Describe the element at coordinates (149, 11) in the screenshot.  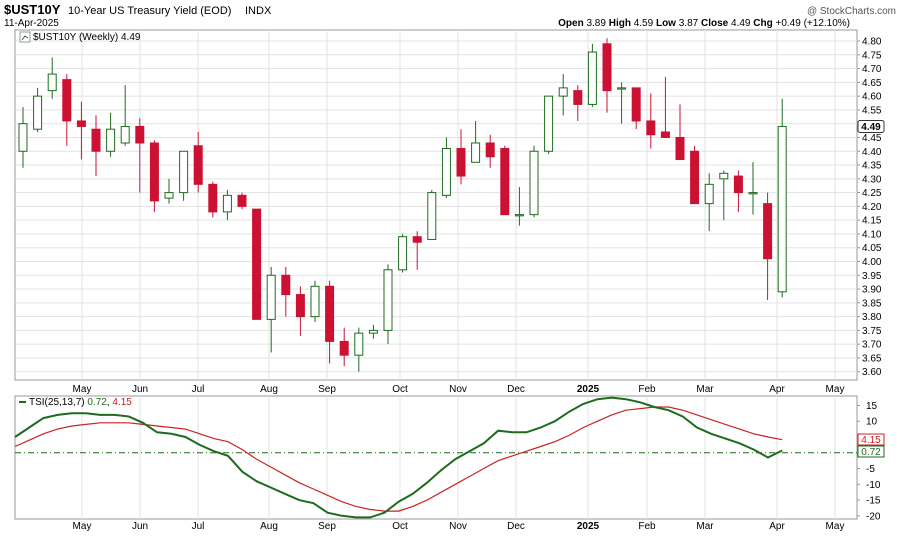
I see `instrument-name: 10-Year US Treasury Yield (EOD)` at that location.